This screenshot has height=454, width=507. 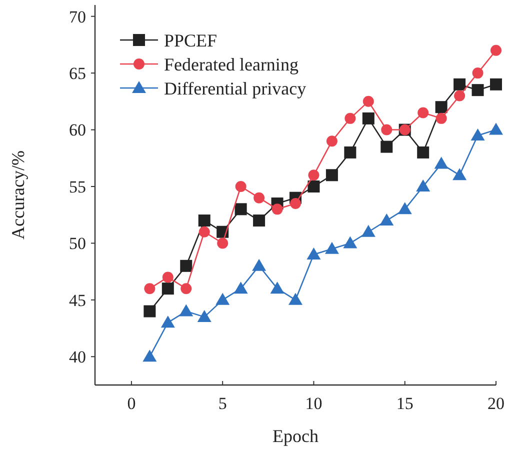 I want to click on y-tick-label: 70, so click(x=77, y=16).